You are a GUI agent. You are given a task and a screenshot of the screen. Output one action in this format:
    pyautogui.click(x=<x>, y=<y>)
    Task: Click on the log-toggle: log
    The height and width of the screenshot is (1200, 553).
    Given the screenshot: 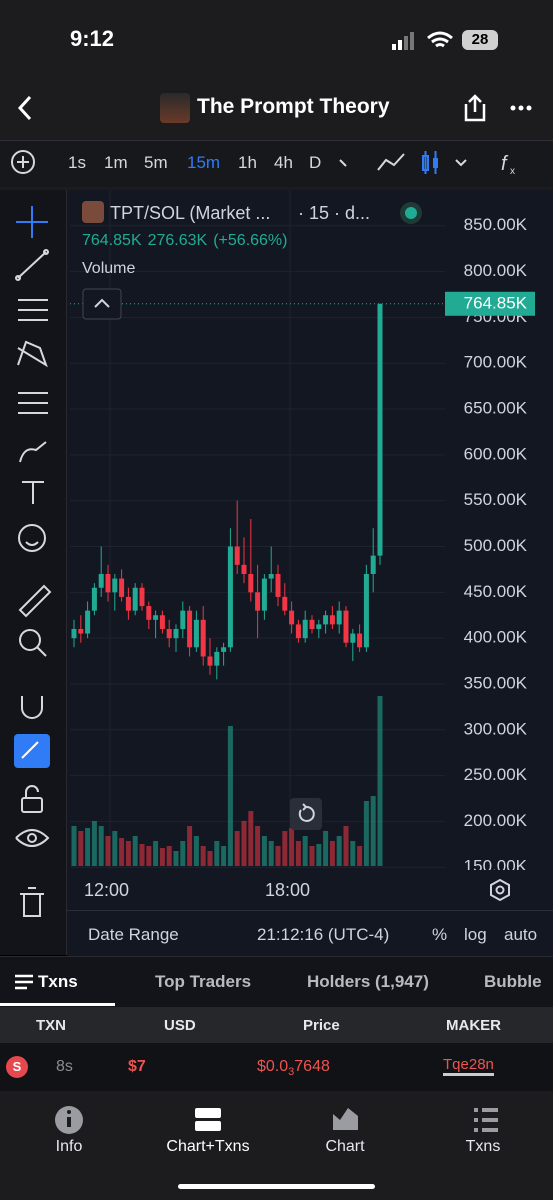 What is the action you would take?
    pyautogui.click(x=475, y=934)
    